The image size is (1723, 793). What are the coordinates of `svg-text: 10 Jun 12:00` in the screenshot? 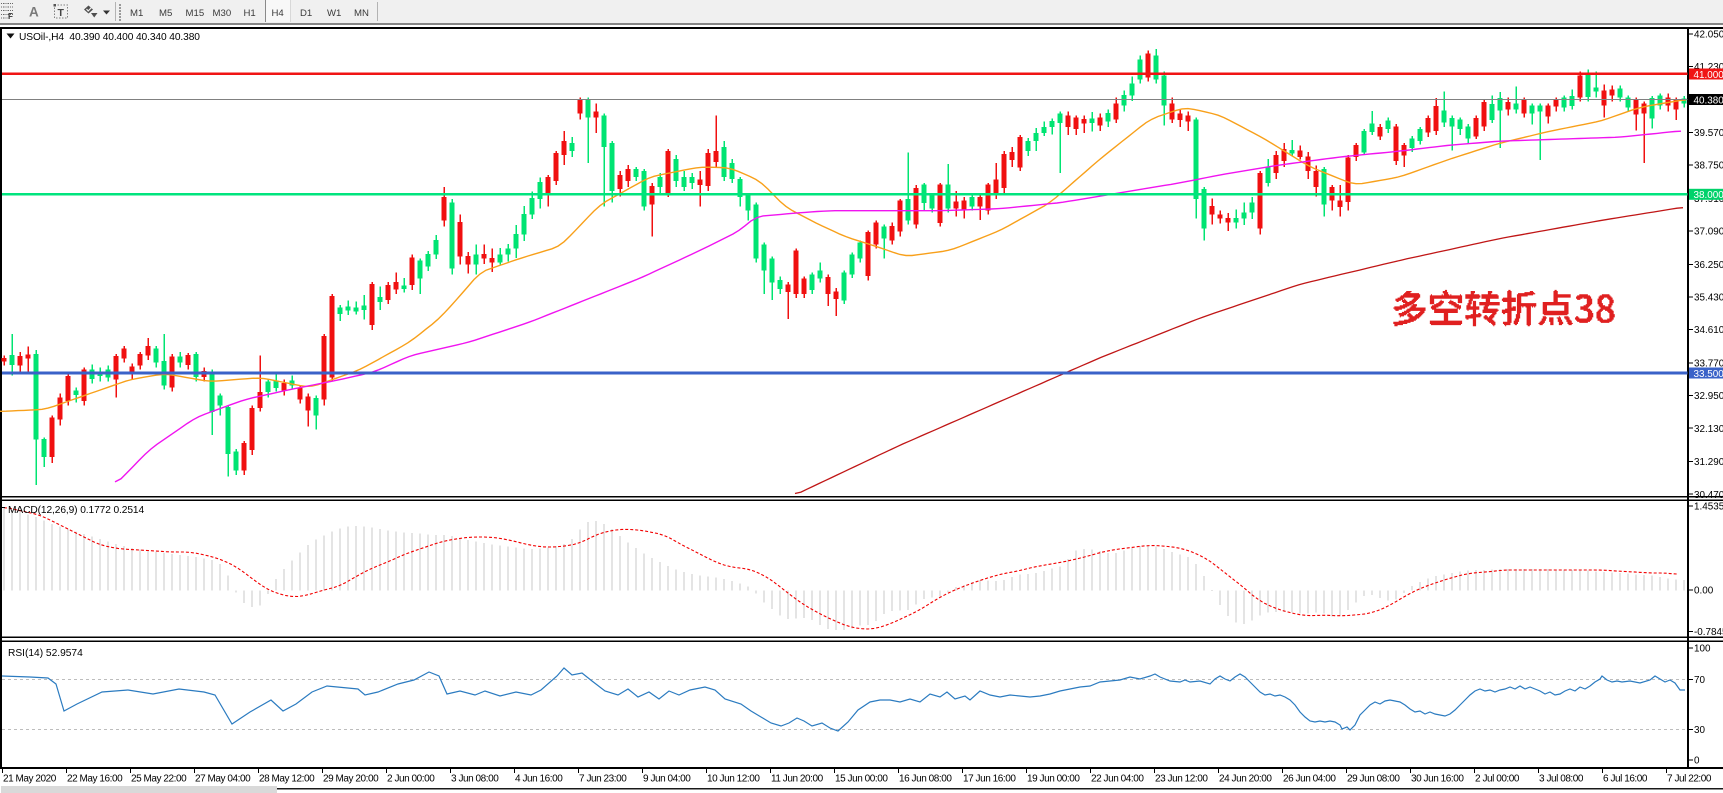 It's located at (733, 779).